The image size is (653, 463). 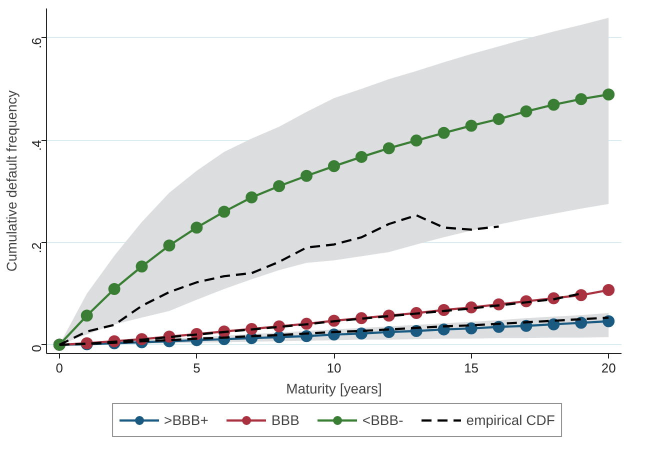 I want to click on legend-label: BBB, so click(x=285, y=420).